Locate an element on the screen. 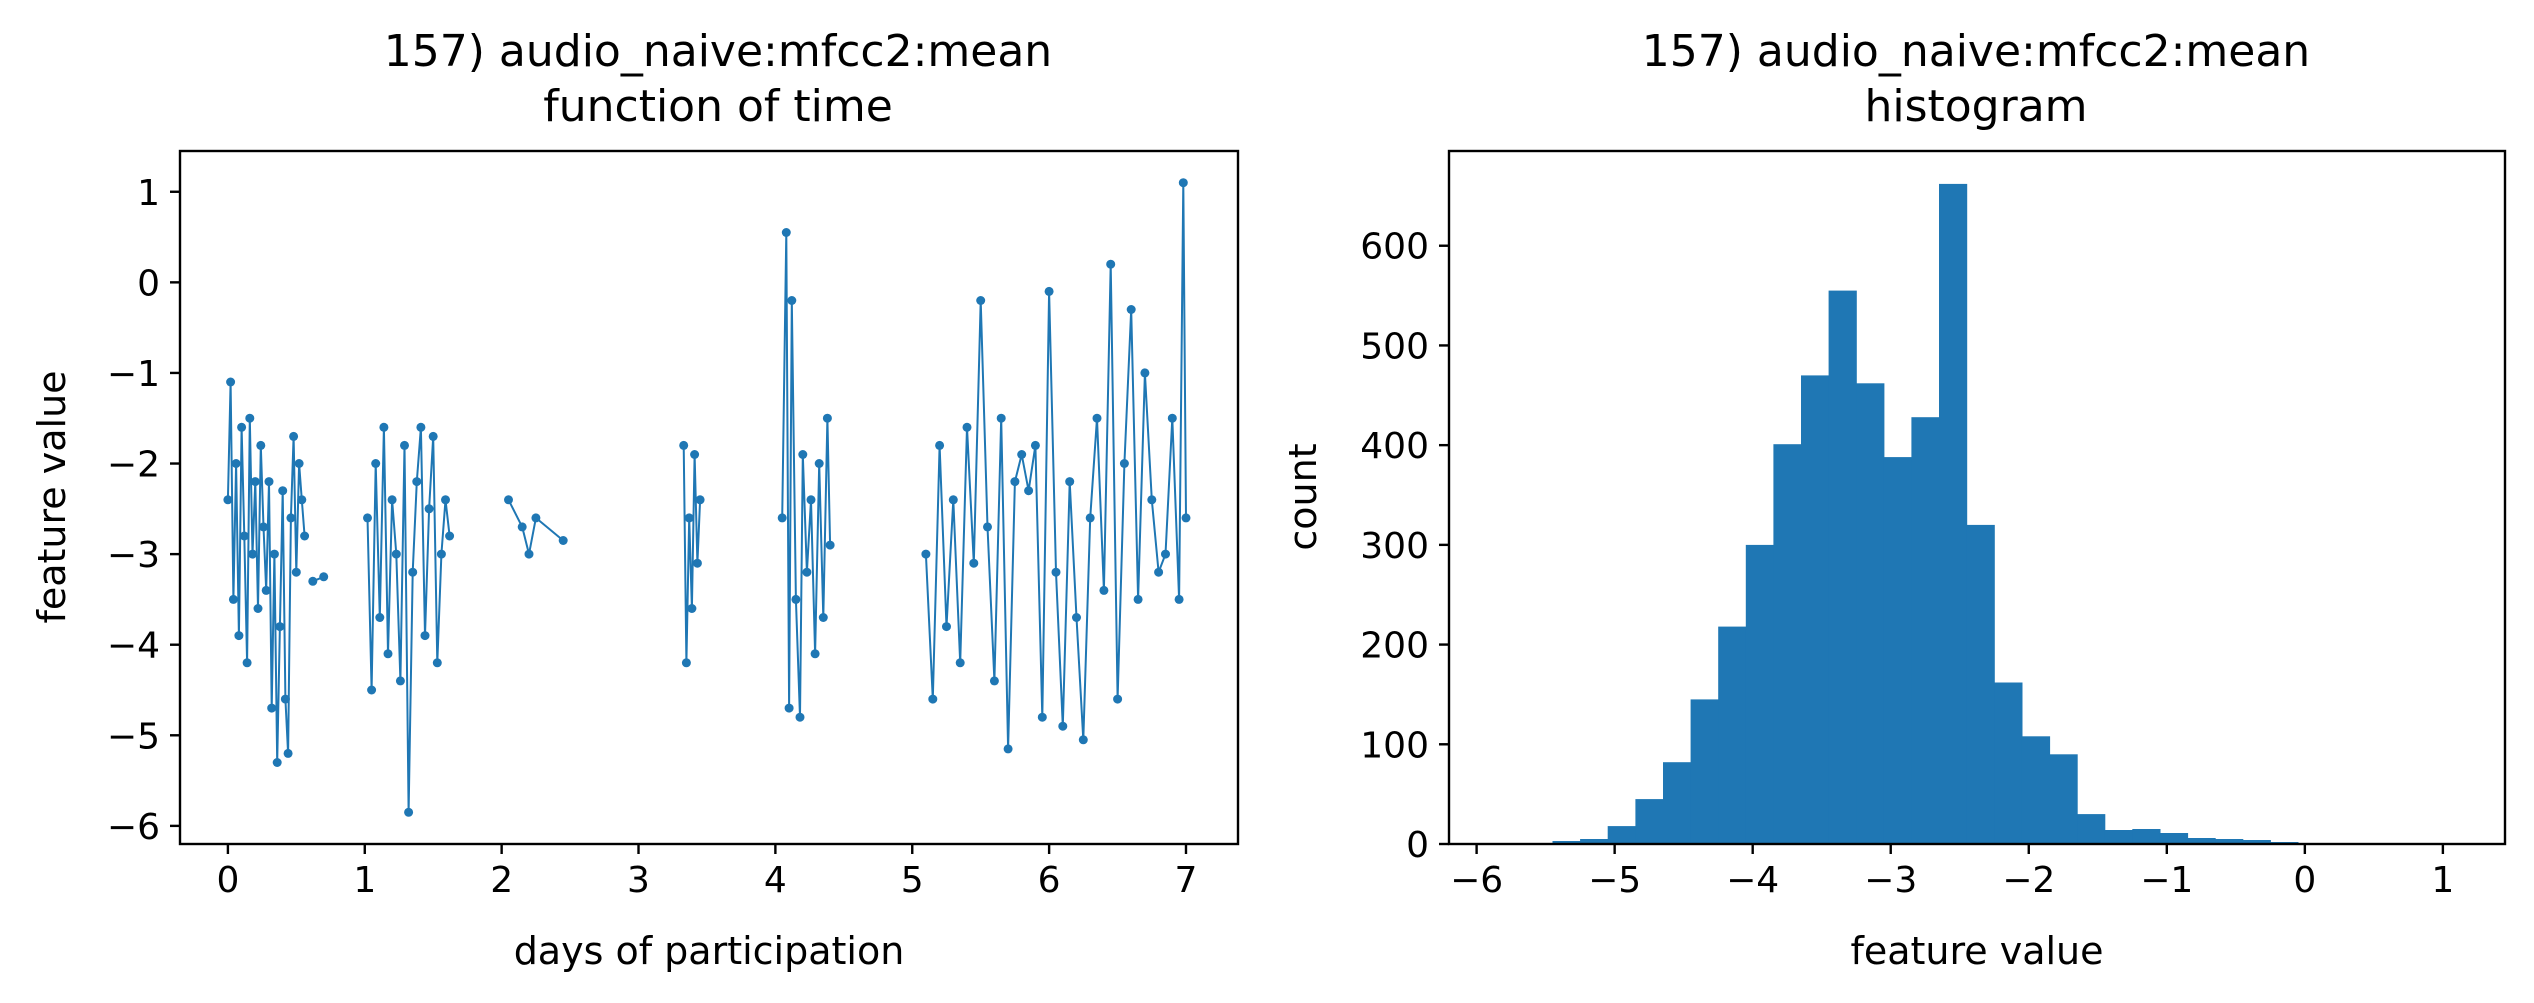  y-tick-label: −2 is located at coordinates (133, 465).